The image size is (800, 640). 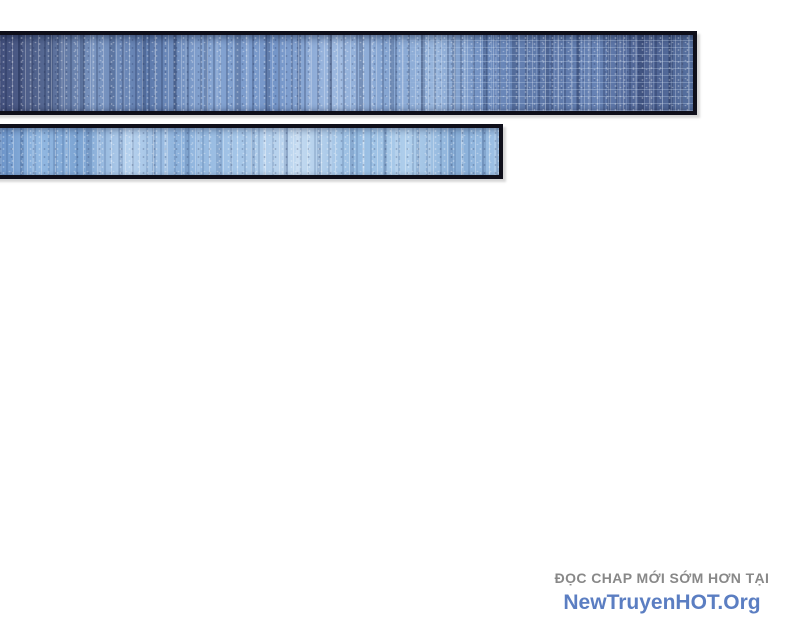 I want to click on panel-2-blue-streak-art, so click(x=249, y=151).